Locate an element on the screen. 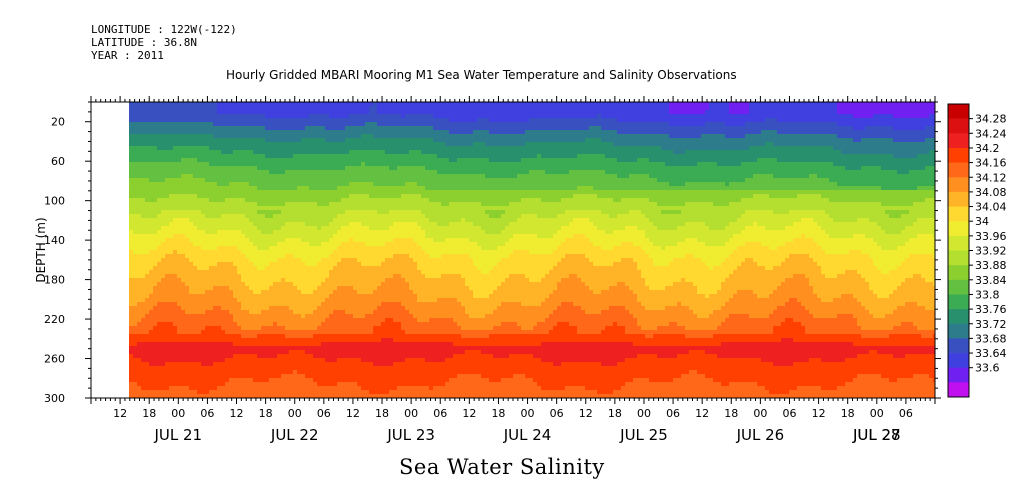 Image resolution: width=1009 pixels, height=504 pixels. x-day-label: JUL 26 is located at coordinates (760, 435).